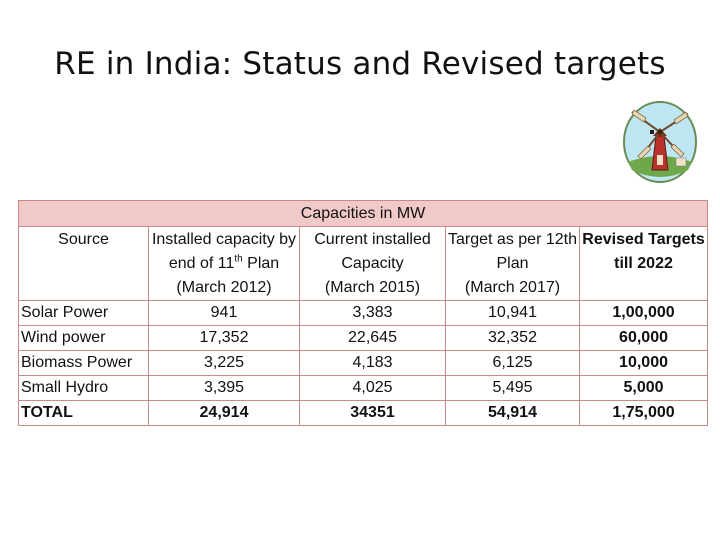  I want to click on row-source: Biomass Power, so click(83, 363).